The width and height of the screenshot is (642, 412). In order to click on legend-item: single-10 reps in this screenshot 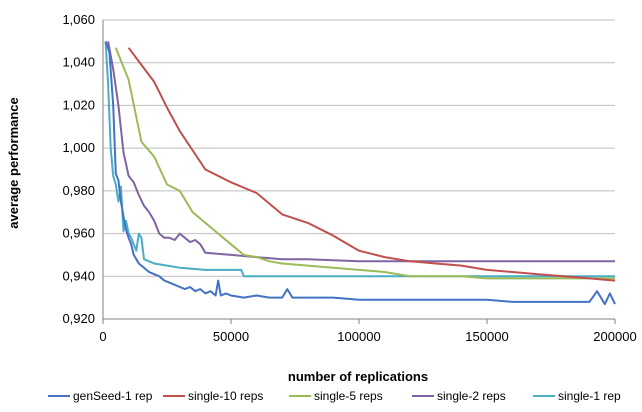, I will do `click(213, 396)`.